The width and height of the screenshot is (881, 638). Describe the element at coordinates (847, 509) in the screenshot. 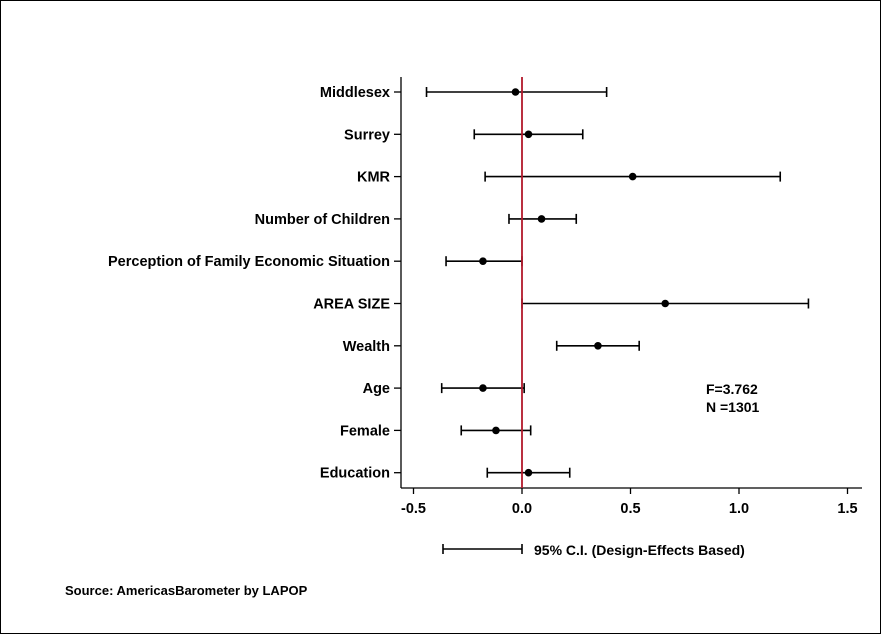

I see `x-tick-label: 1.5` at that location.